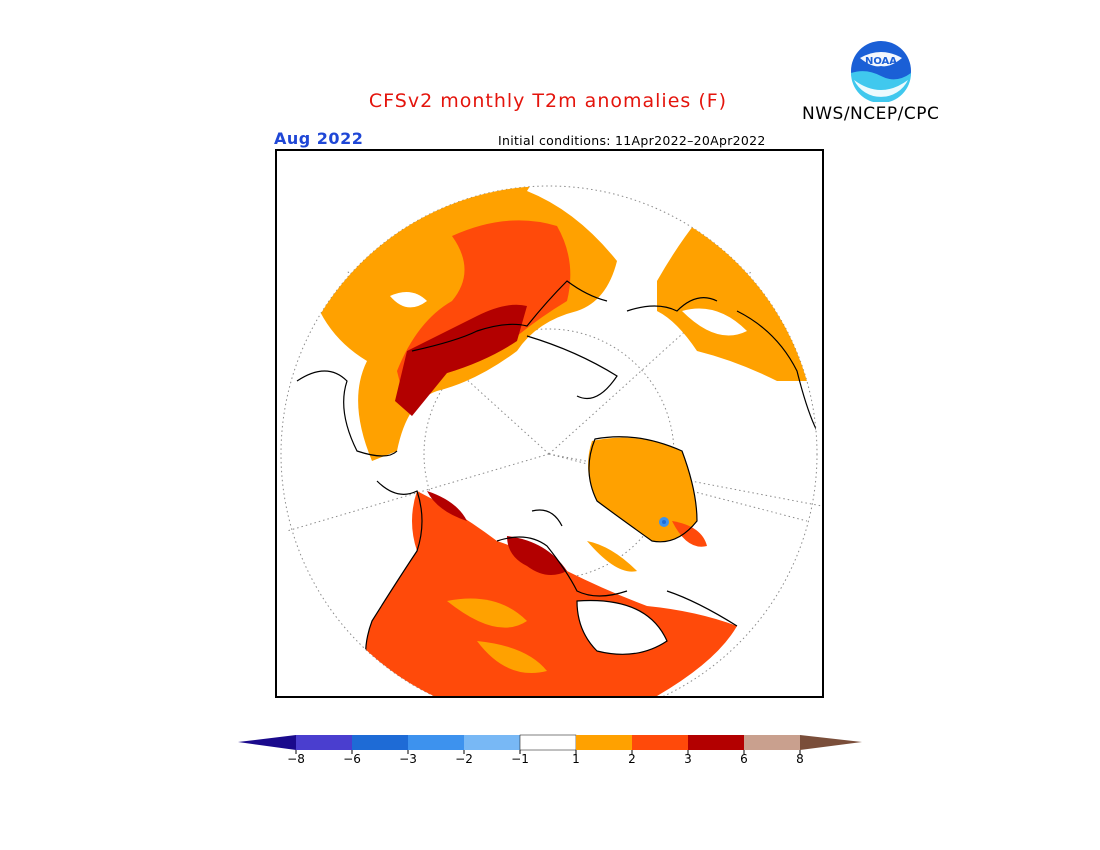  I want to click on agency-label: NWS/NCEP/CPC, so click(871, 114).